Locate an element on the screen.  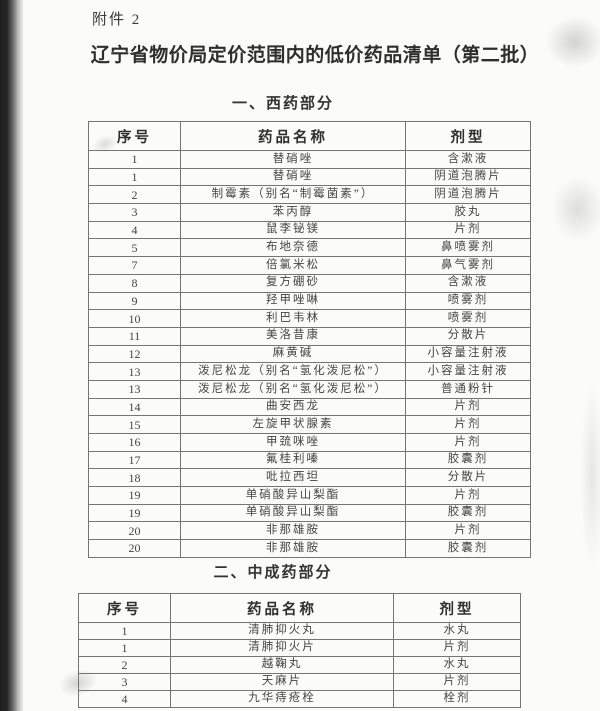
table-row: 15 左旋甲状腺素 片剂 is located at coordinates (309, 424).